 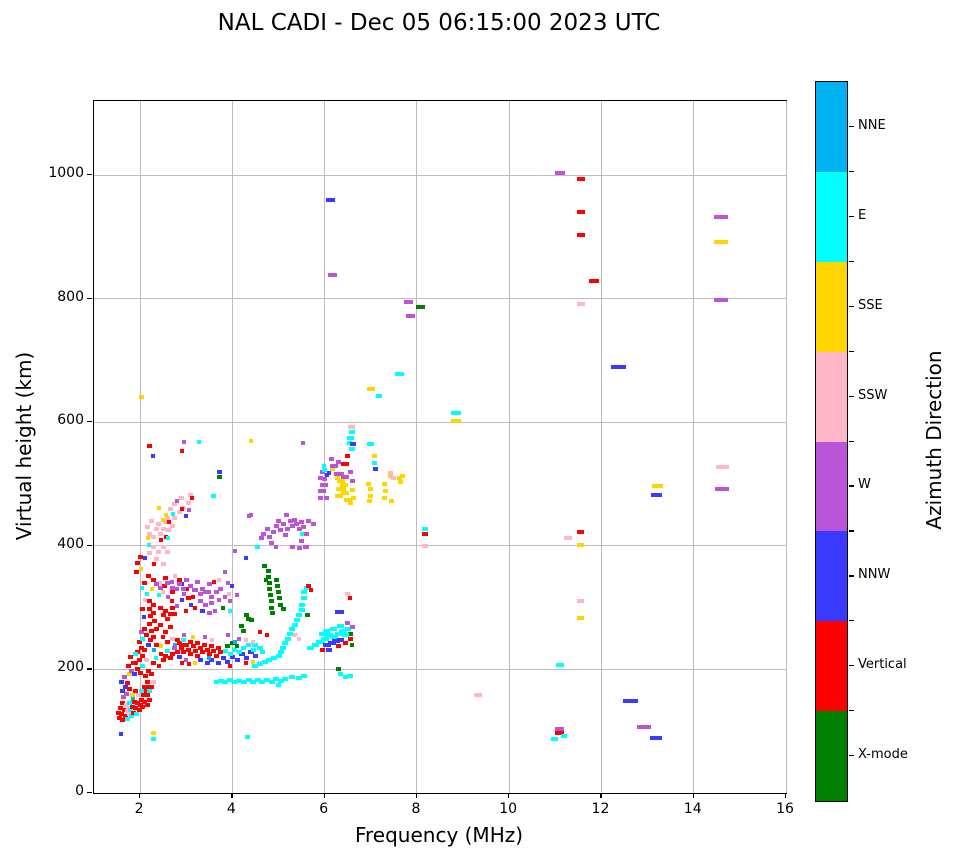 What do you see at coordinates (870, 305) in the screenshot?
I see `colorbar-label-sse: SSE` at bounding box center [870, 305].